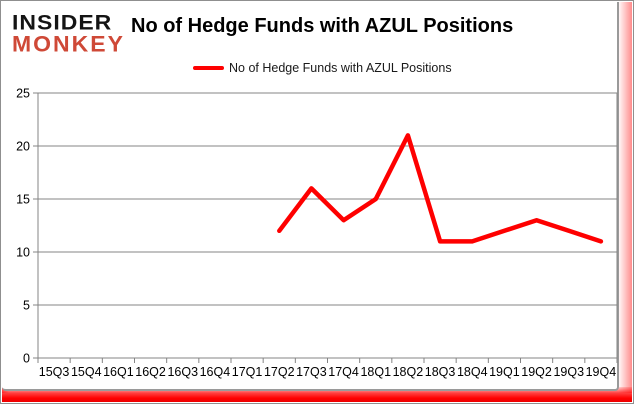  I want to click on data-series-line, so click(440, 188).